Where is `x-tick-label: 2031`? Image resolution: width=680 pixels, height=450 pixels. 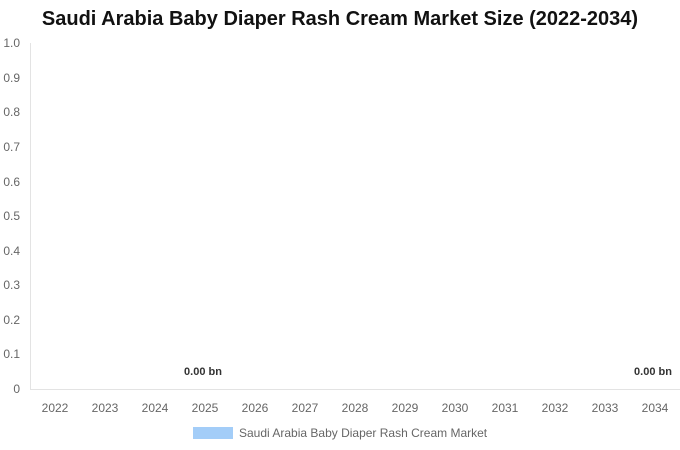
x-tick-label: 2031 is located at coordinates (505, 408).